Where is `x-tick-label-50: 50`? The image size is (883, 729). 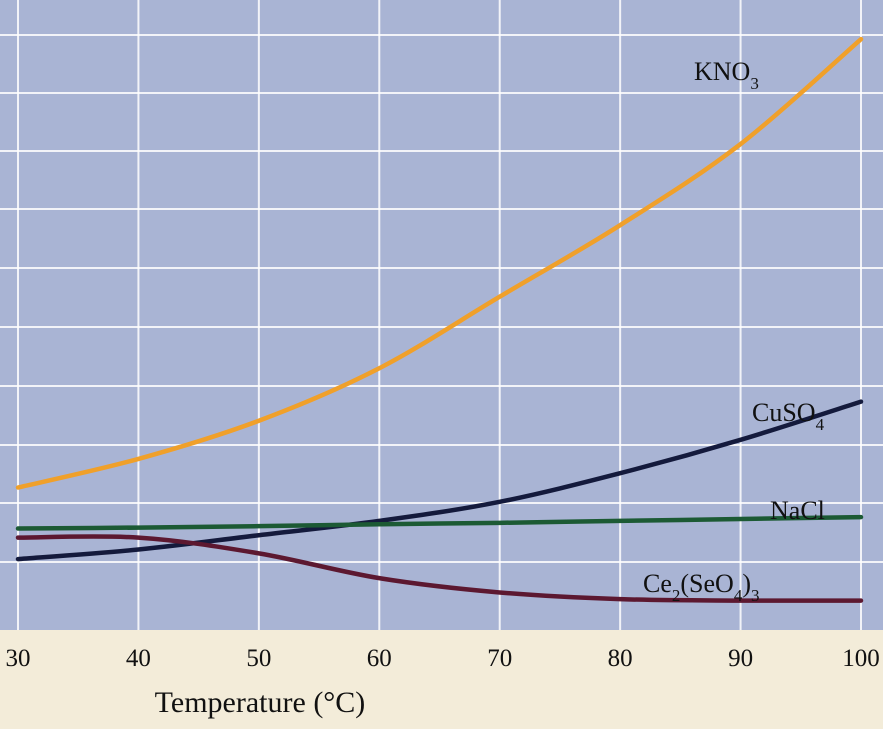
x-tick-label-50: 50 is located at coordinates (258, 658).